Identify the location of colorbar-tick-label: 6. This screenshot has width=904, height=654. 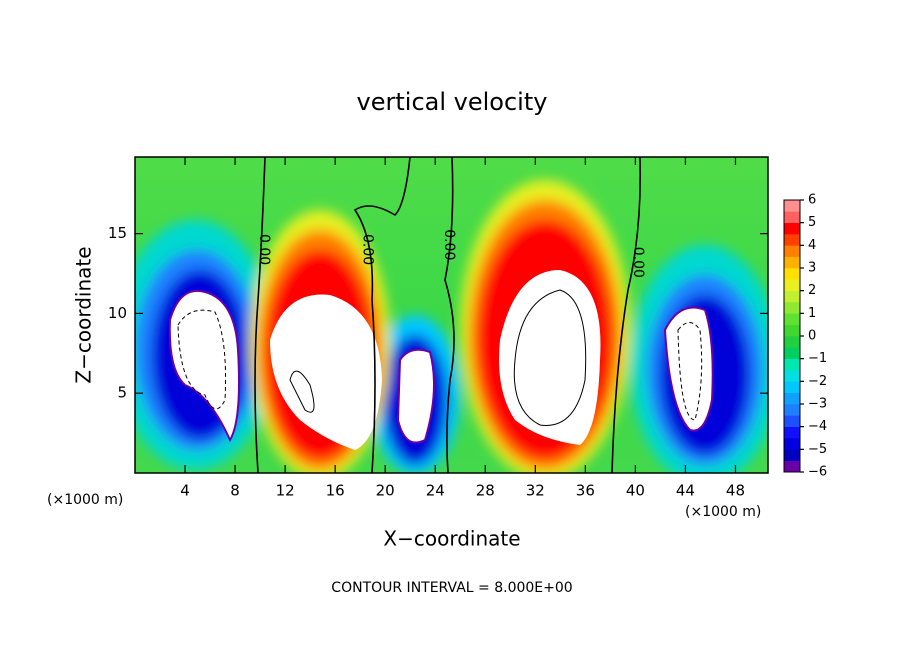
(812, 200).